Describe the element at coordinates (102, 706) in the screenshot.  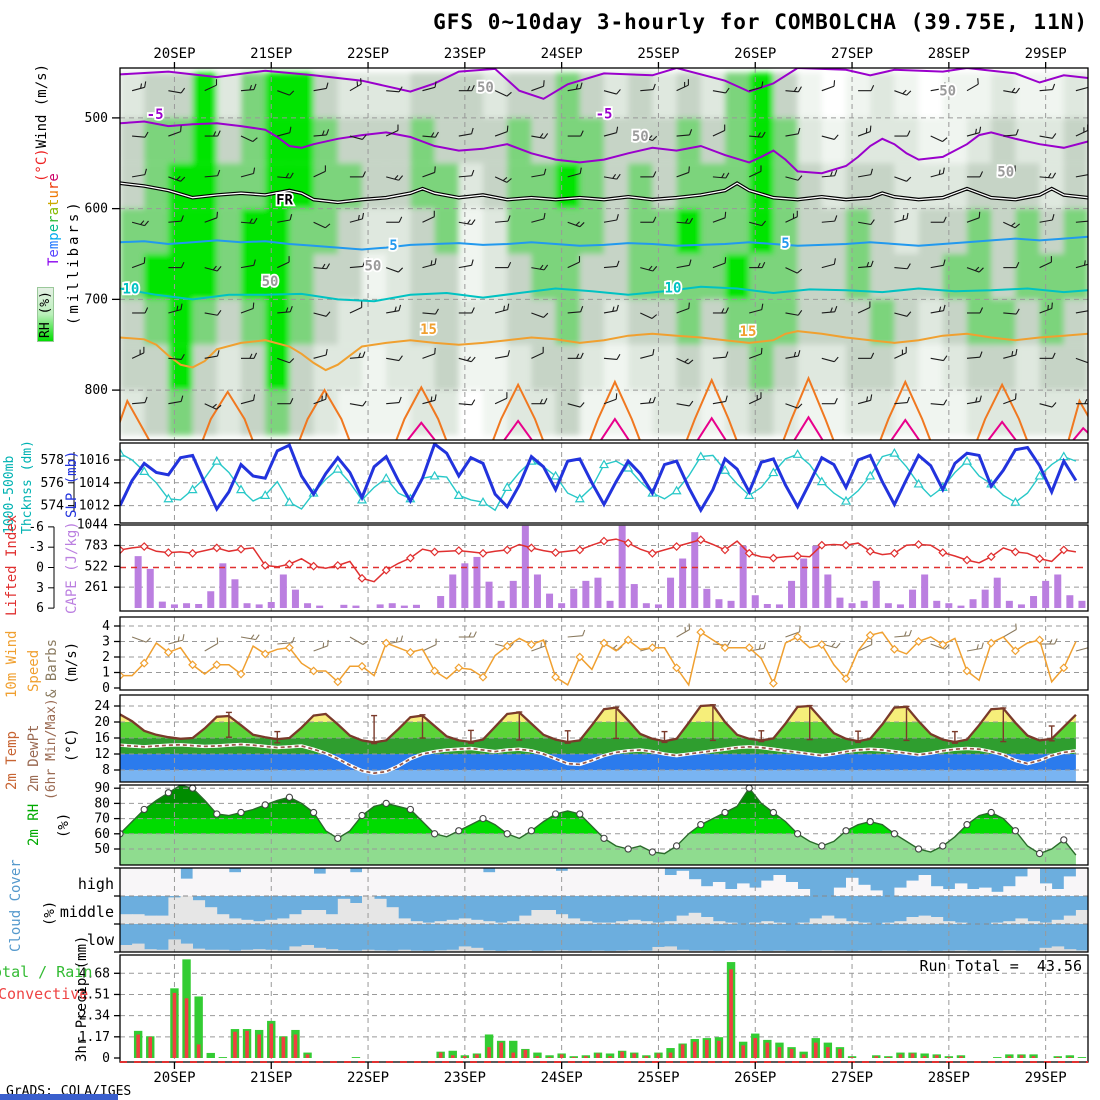
I see `svg-text: 24` at that location.